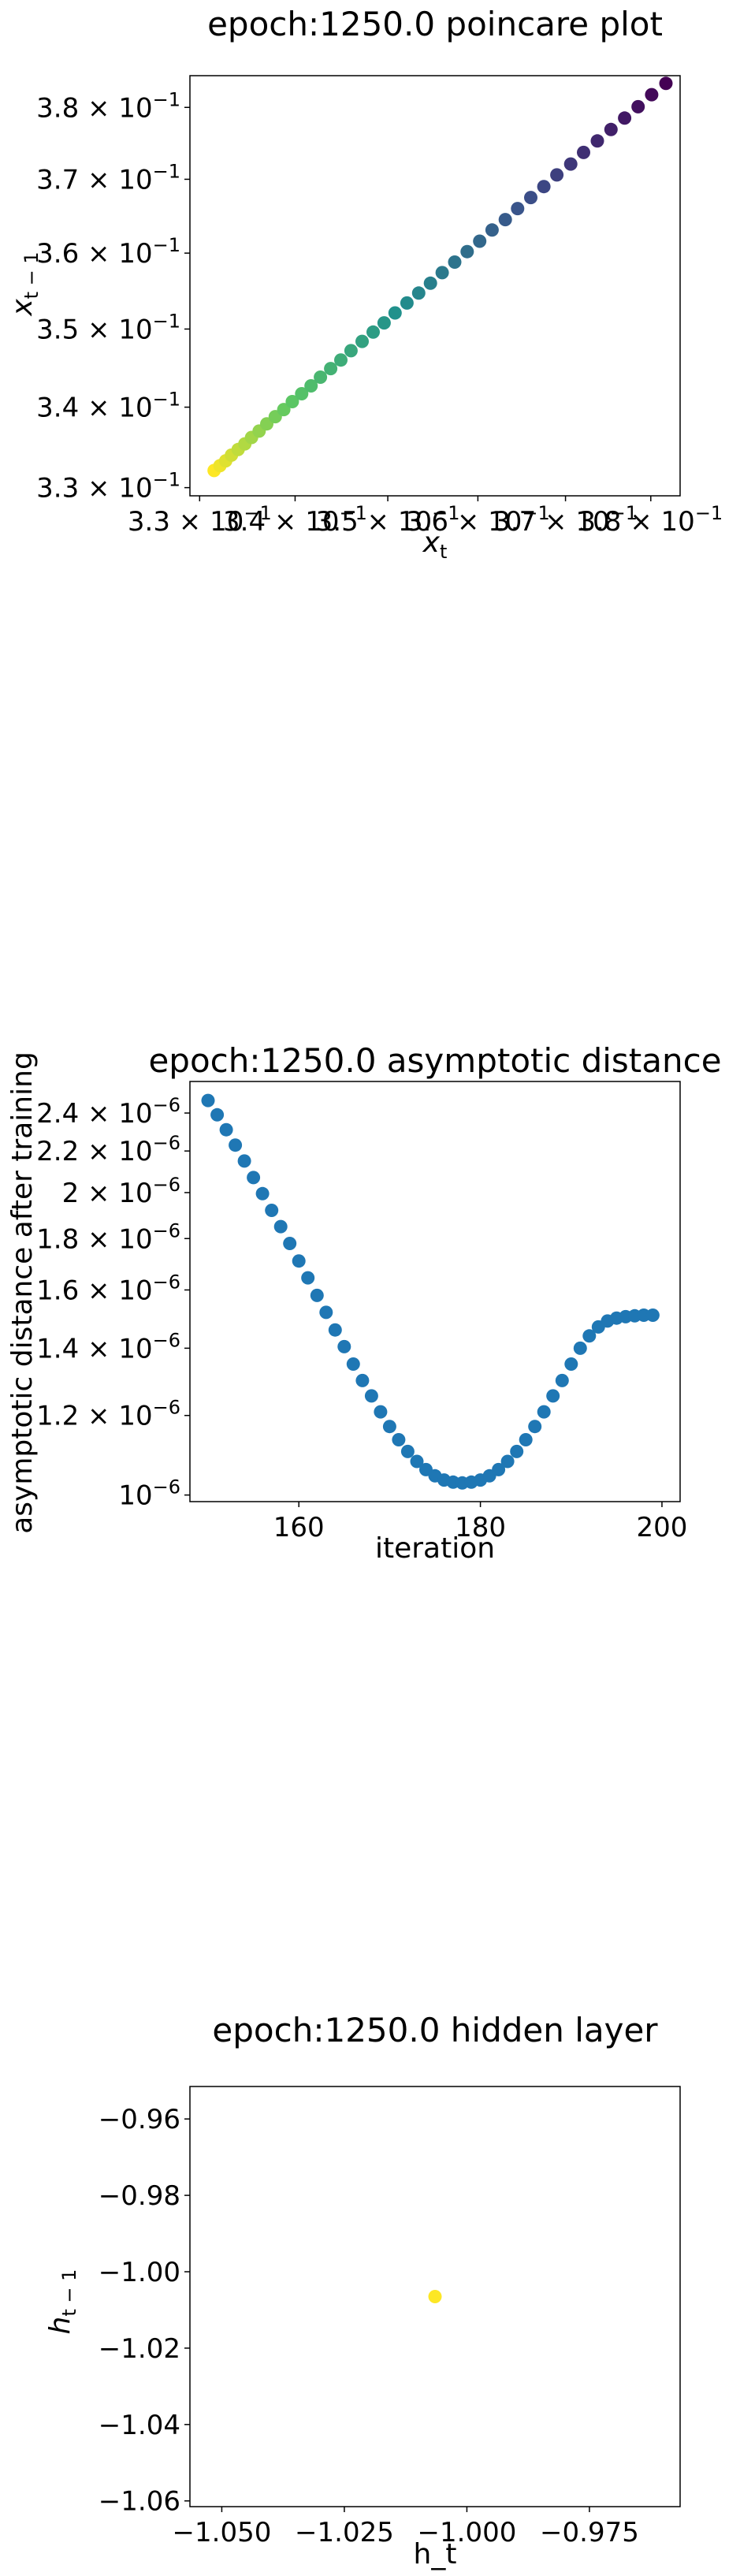 The image size is (740, 2576). What do you see at coordinates (24, 283) in the screenshot?
I see `poincare-plot-y-axis-label: xt − 1` at bounding box center [24, 283].